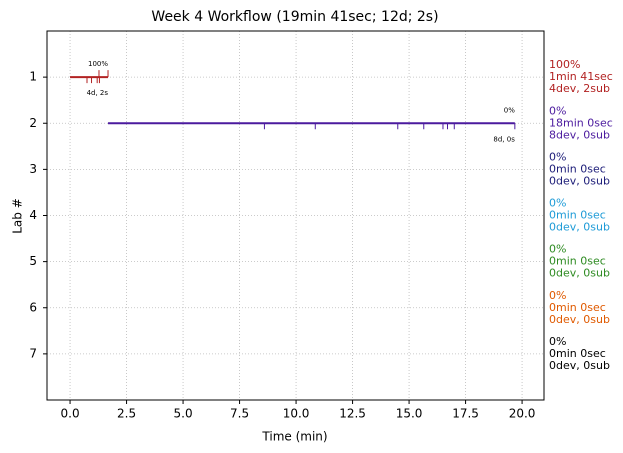 The height and width of the screenshot is (453, 623). I want to click on lab-summary: 8dev, 0sub, so click(579, 134).